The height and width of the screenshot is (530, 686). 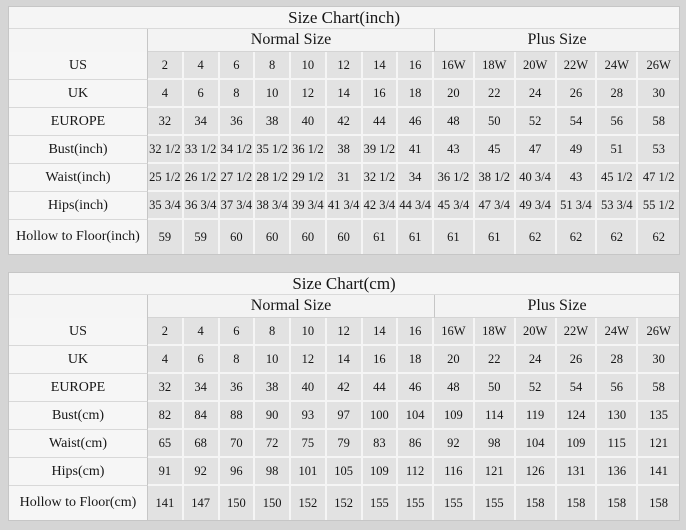 What do you see at coordinates (273, 178) in the screenshot?
I see `size-cell: 28 1/2` at bounding box center [273, 178].